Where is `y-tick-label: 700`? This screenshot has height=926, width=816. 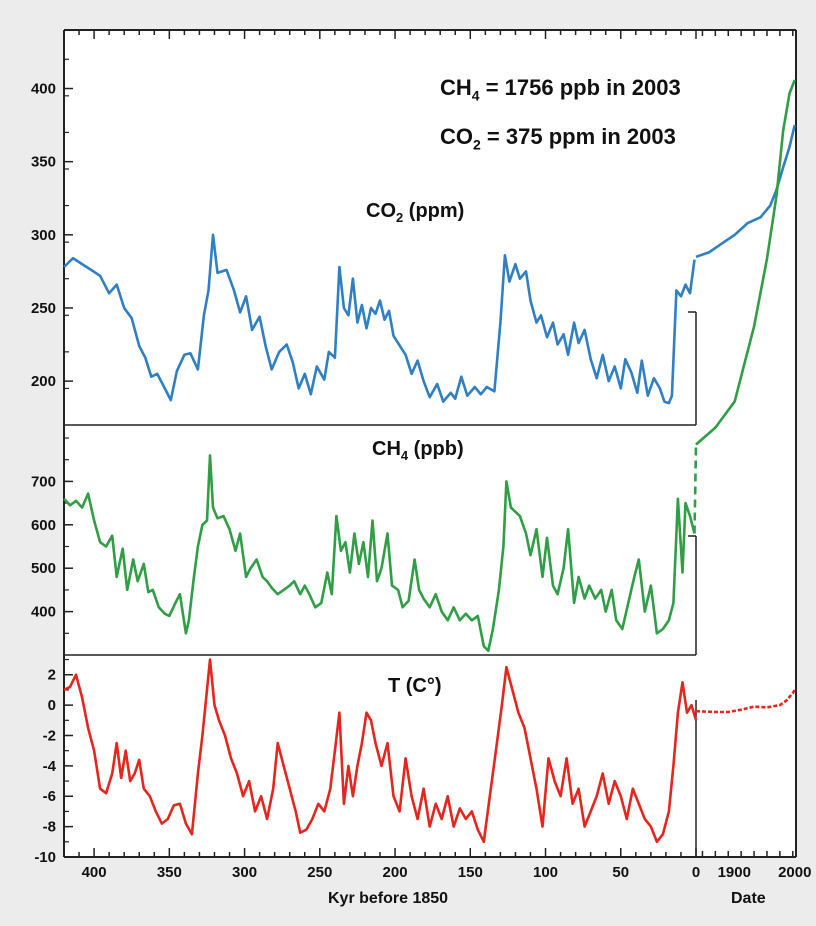 y-tick-label: 700 is located at coordinates (43, 481).